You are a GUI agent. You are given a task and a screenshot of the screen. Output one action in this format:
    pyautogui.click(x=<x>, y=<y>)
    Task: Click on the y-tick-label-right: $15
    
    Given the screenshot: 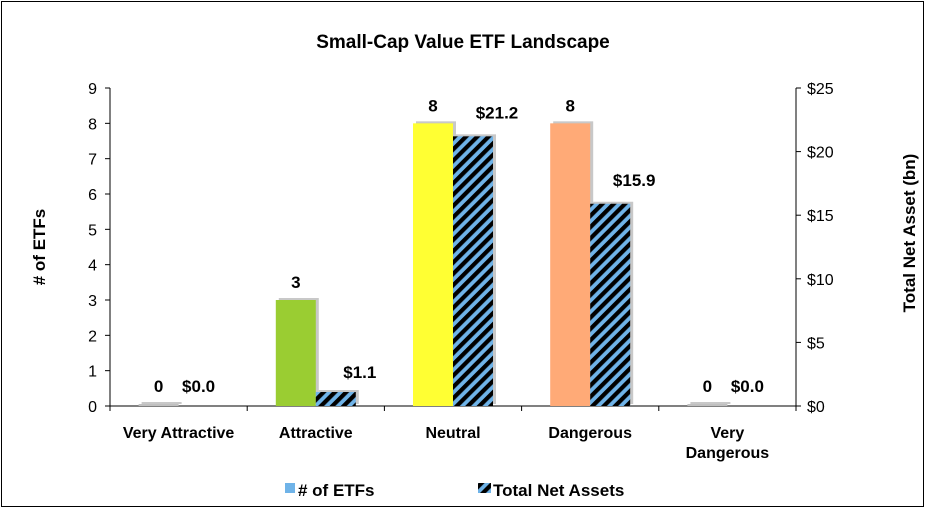 What is the action you would take?
    pyautogui.click(x=820, y=216)
    